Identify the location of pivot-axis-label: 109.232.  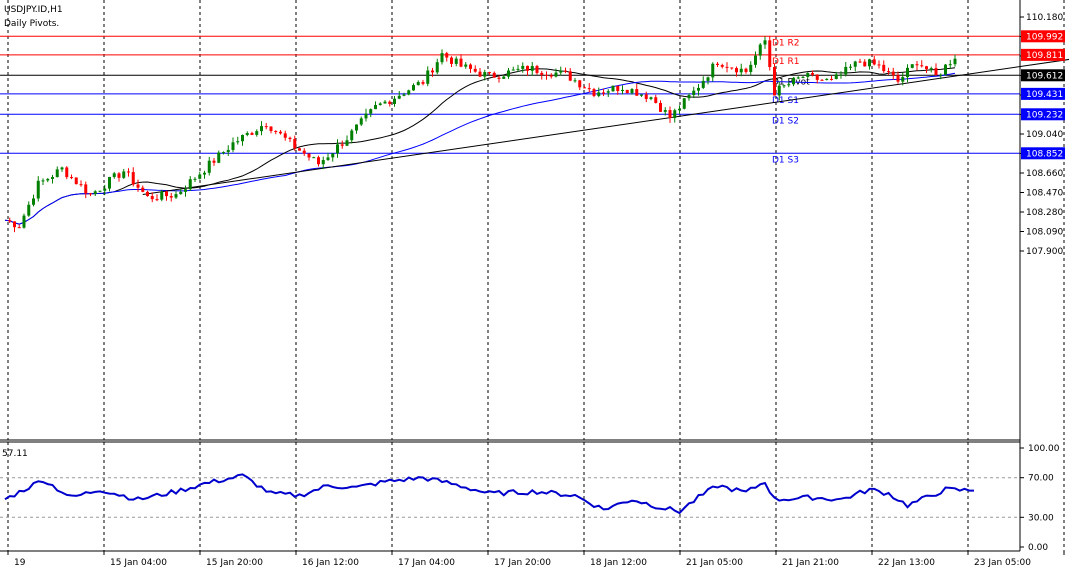
(1044, 115).